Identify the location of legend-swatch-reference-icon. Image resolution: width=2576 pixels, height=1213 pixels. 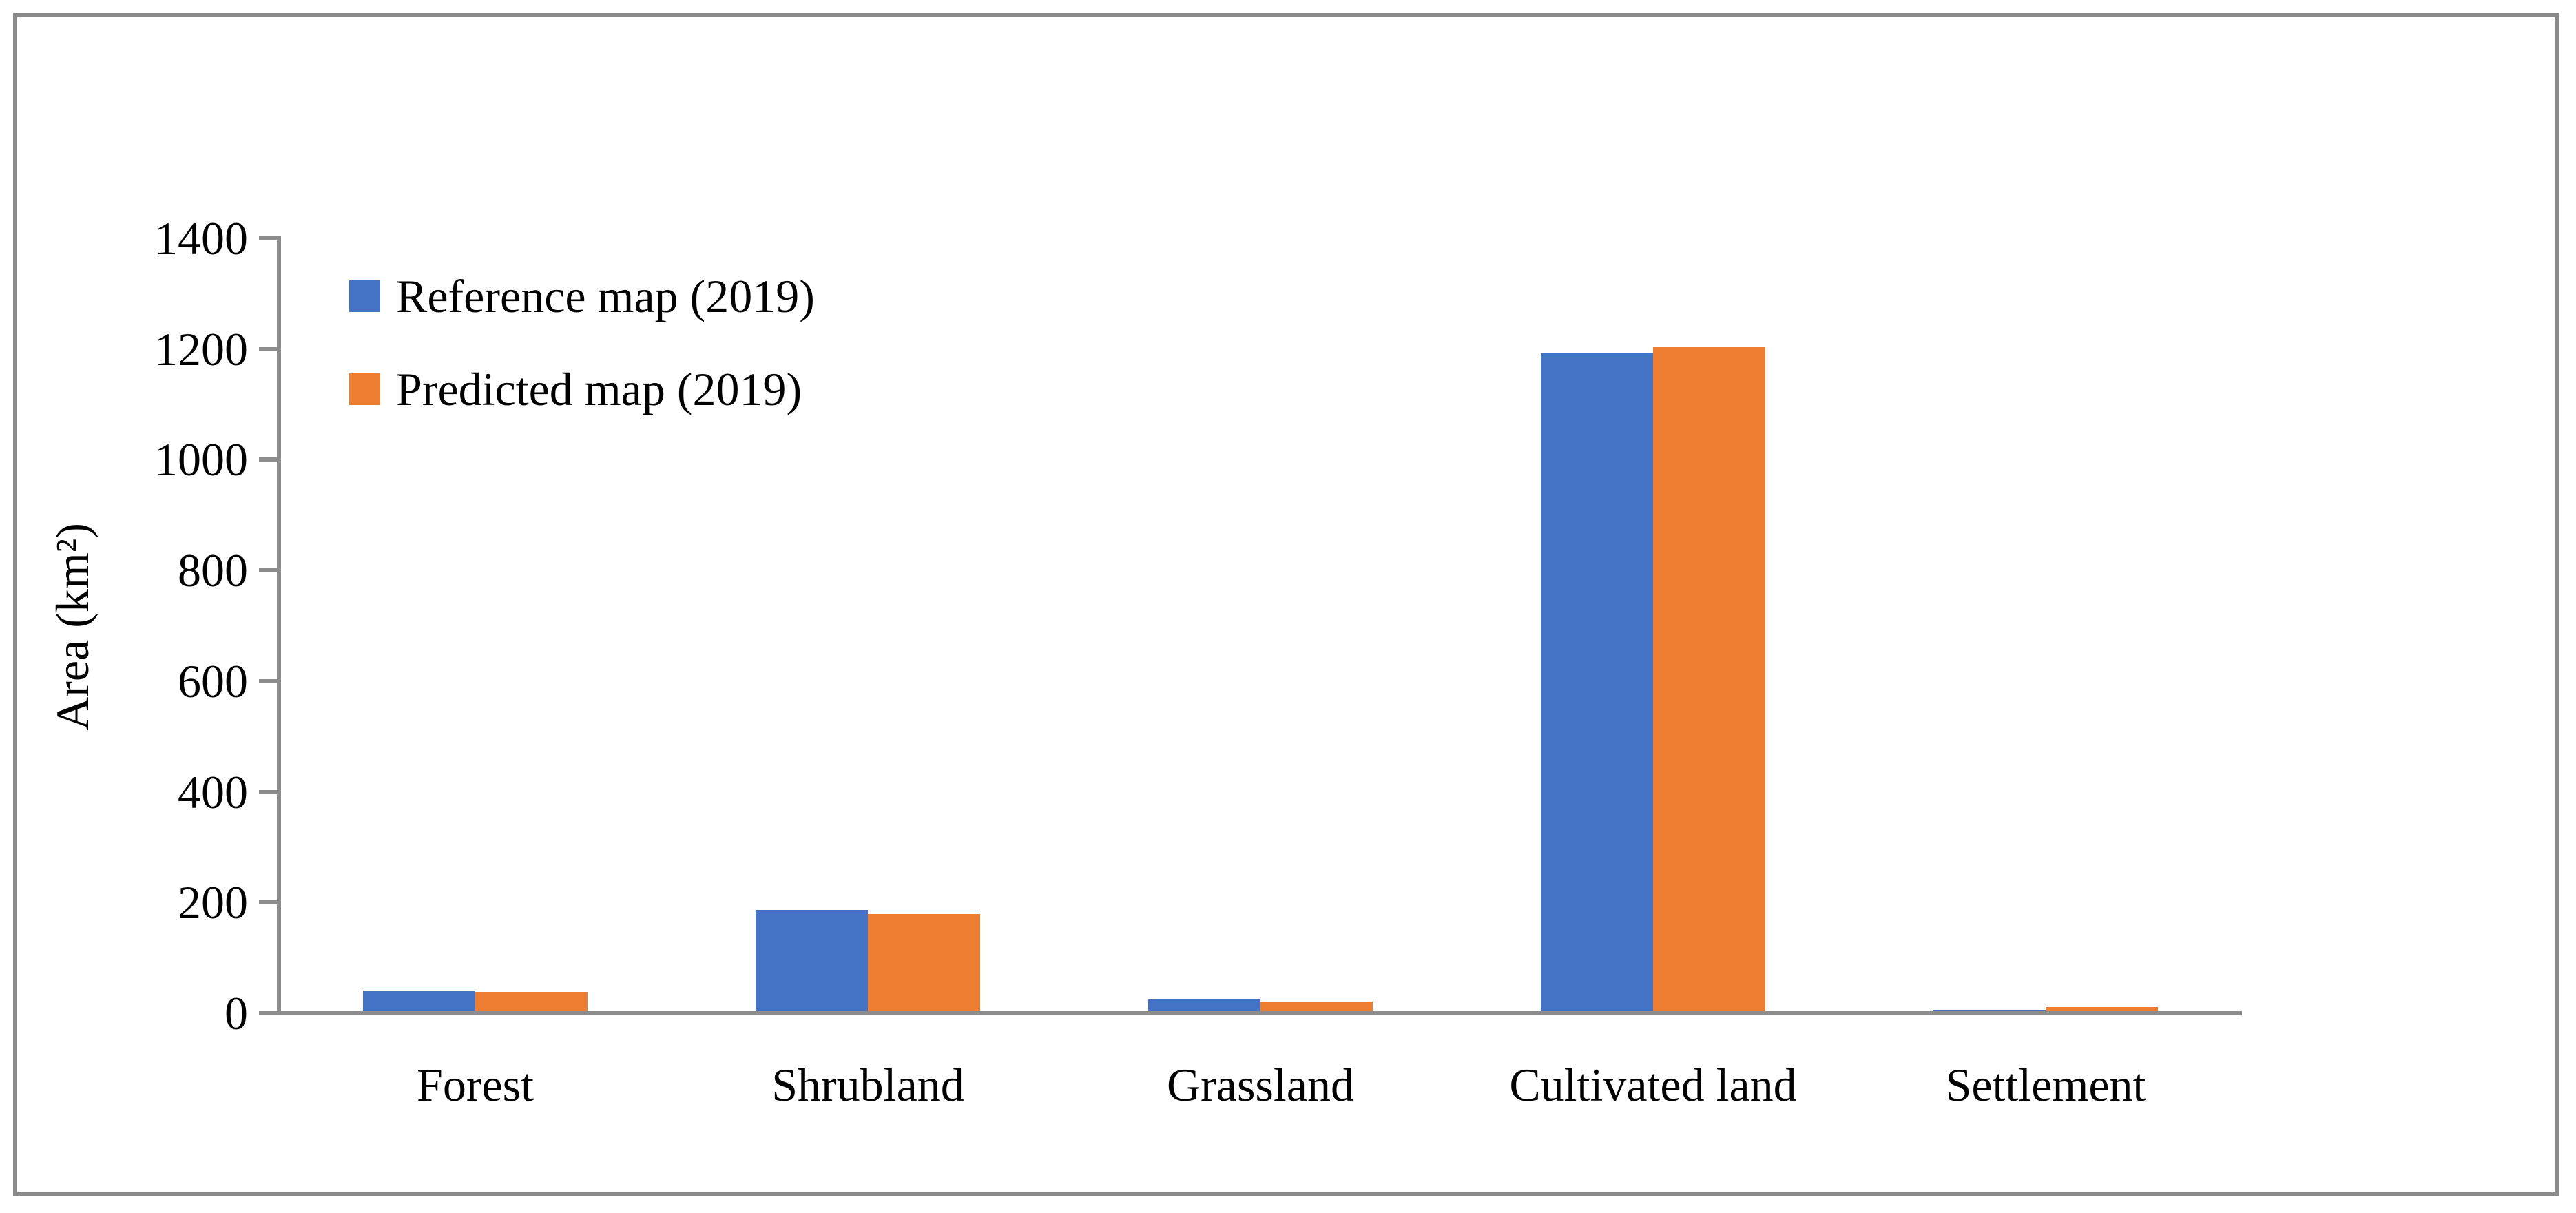
(364, 296).